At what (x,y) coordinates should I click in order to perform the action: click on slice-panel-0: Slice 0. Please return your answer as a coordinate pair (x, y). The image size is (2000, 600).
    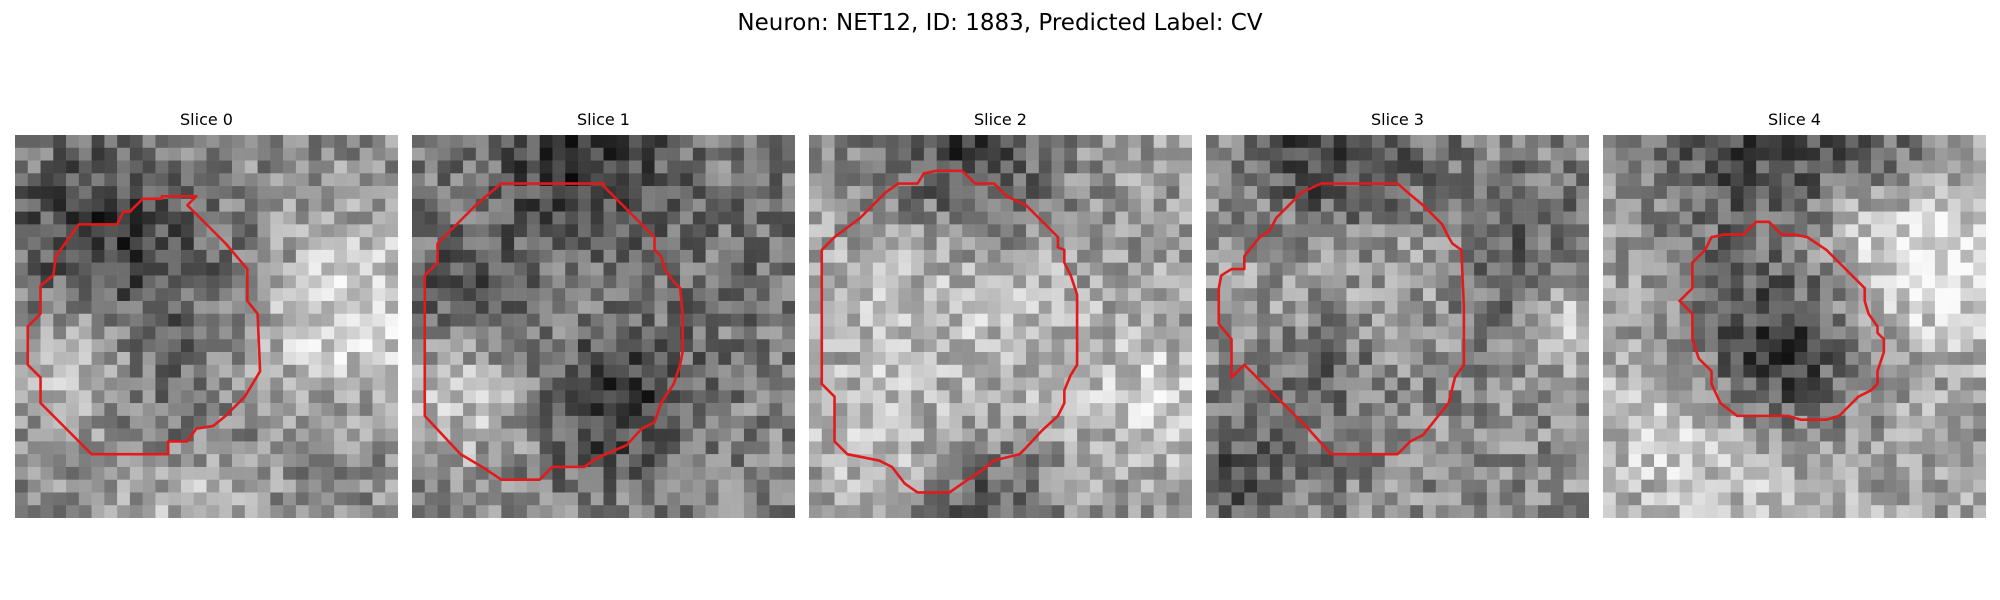
    Looking at the image, I should click on (206, 313).